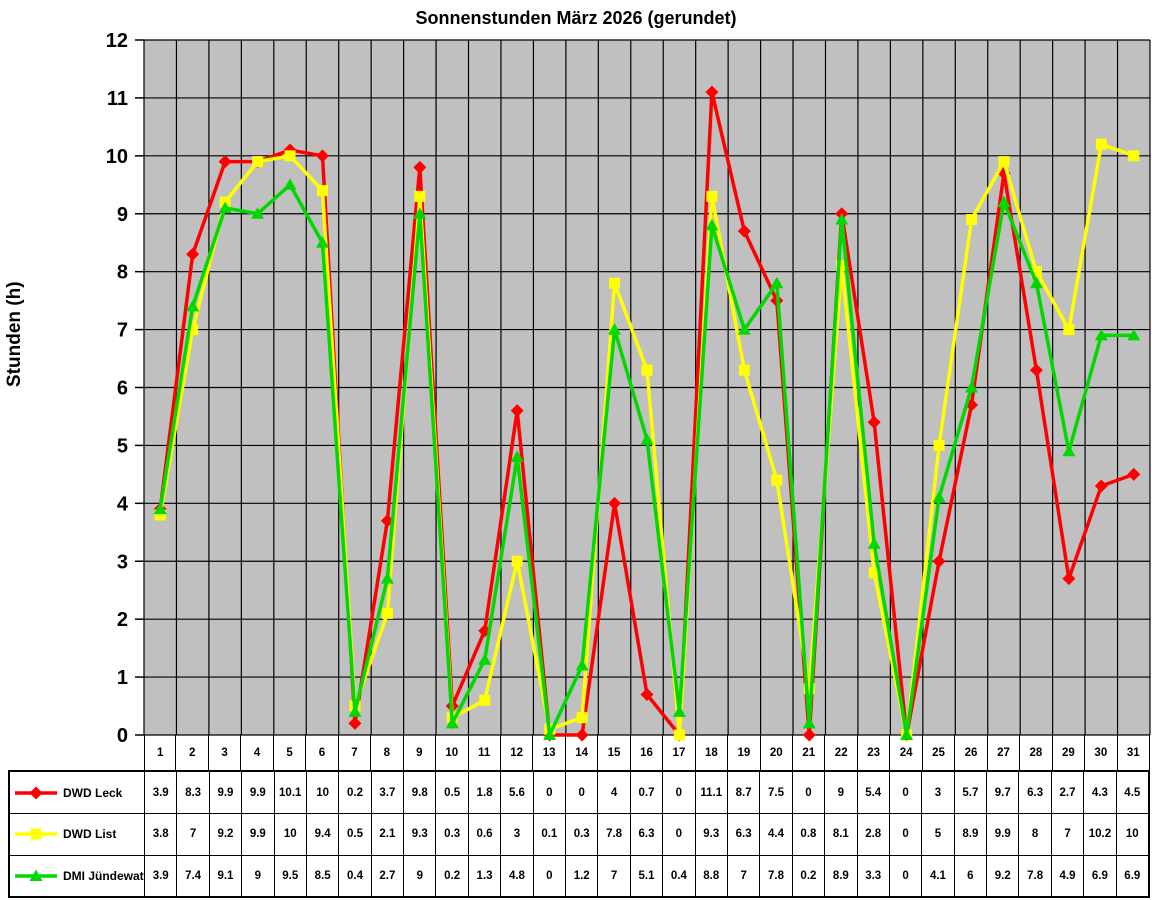 Image resolution: width=1152 pixels, height=900 pixels. I want to click on value-cell: 8.1, so click(840, 834).